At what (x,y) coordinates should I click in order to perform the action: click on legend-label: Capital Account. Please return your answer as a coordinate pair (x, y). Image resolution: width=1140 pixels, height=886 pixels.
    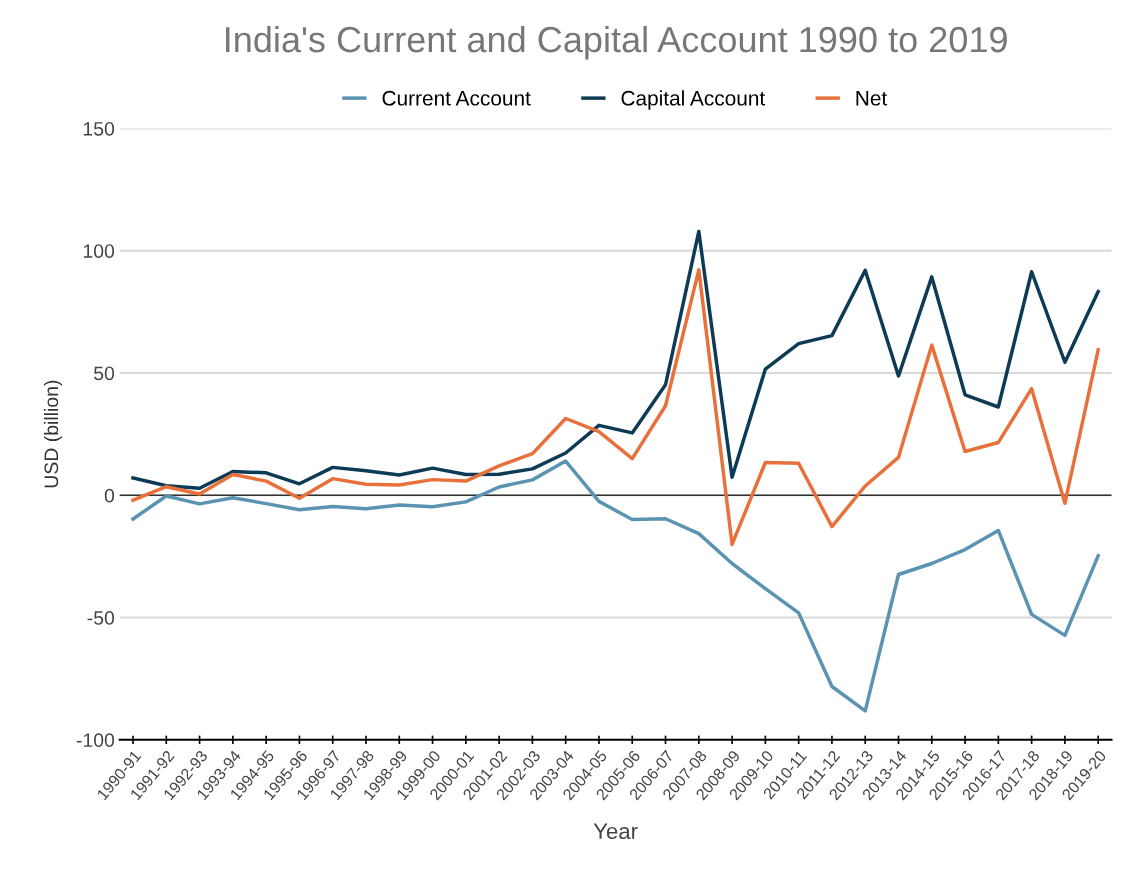
    Looking at the image, I should click on (693, 100).